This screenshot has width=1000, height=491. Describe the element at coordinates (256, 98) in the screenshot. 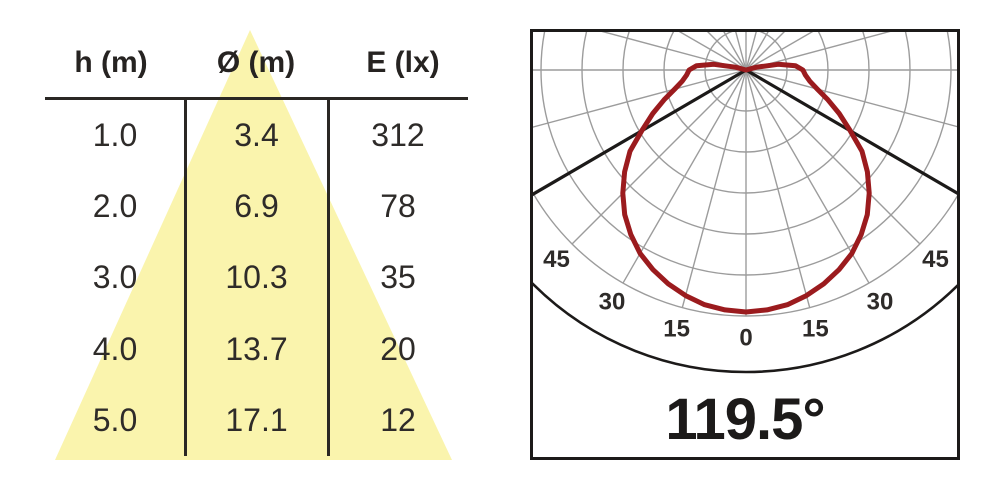

I see `table-header-rule` at that location.